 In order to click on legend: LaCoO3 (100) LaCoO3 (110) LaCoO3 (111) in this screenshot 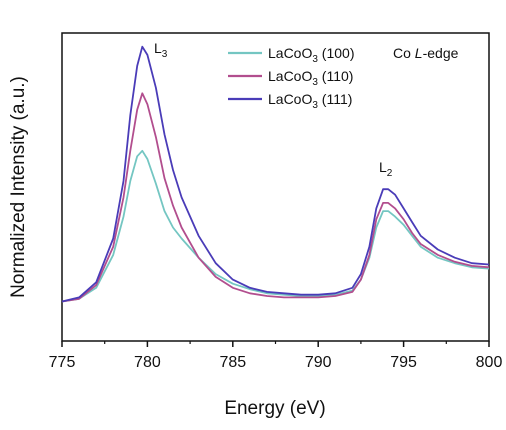, I will do `click(291, 78)`.